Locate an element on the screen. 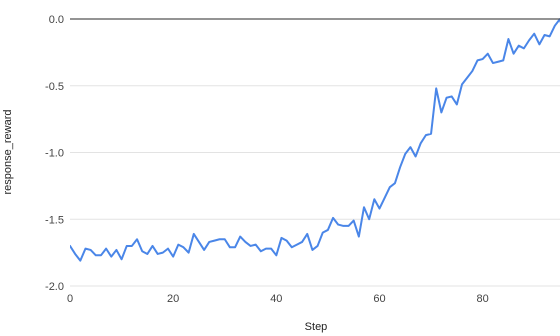 The height and width of the screenshot is (336, 560). x-tick-label-2: 40 is located at coordinates (276, 299).